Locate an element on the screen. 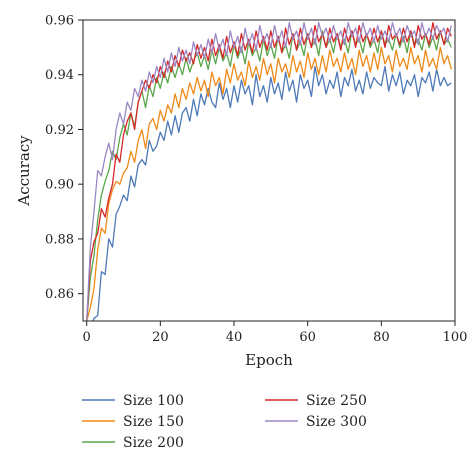  y-tick-label: 0.96 is located at coordinates (59, 21).